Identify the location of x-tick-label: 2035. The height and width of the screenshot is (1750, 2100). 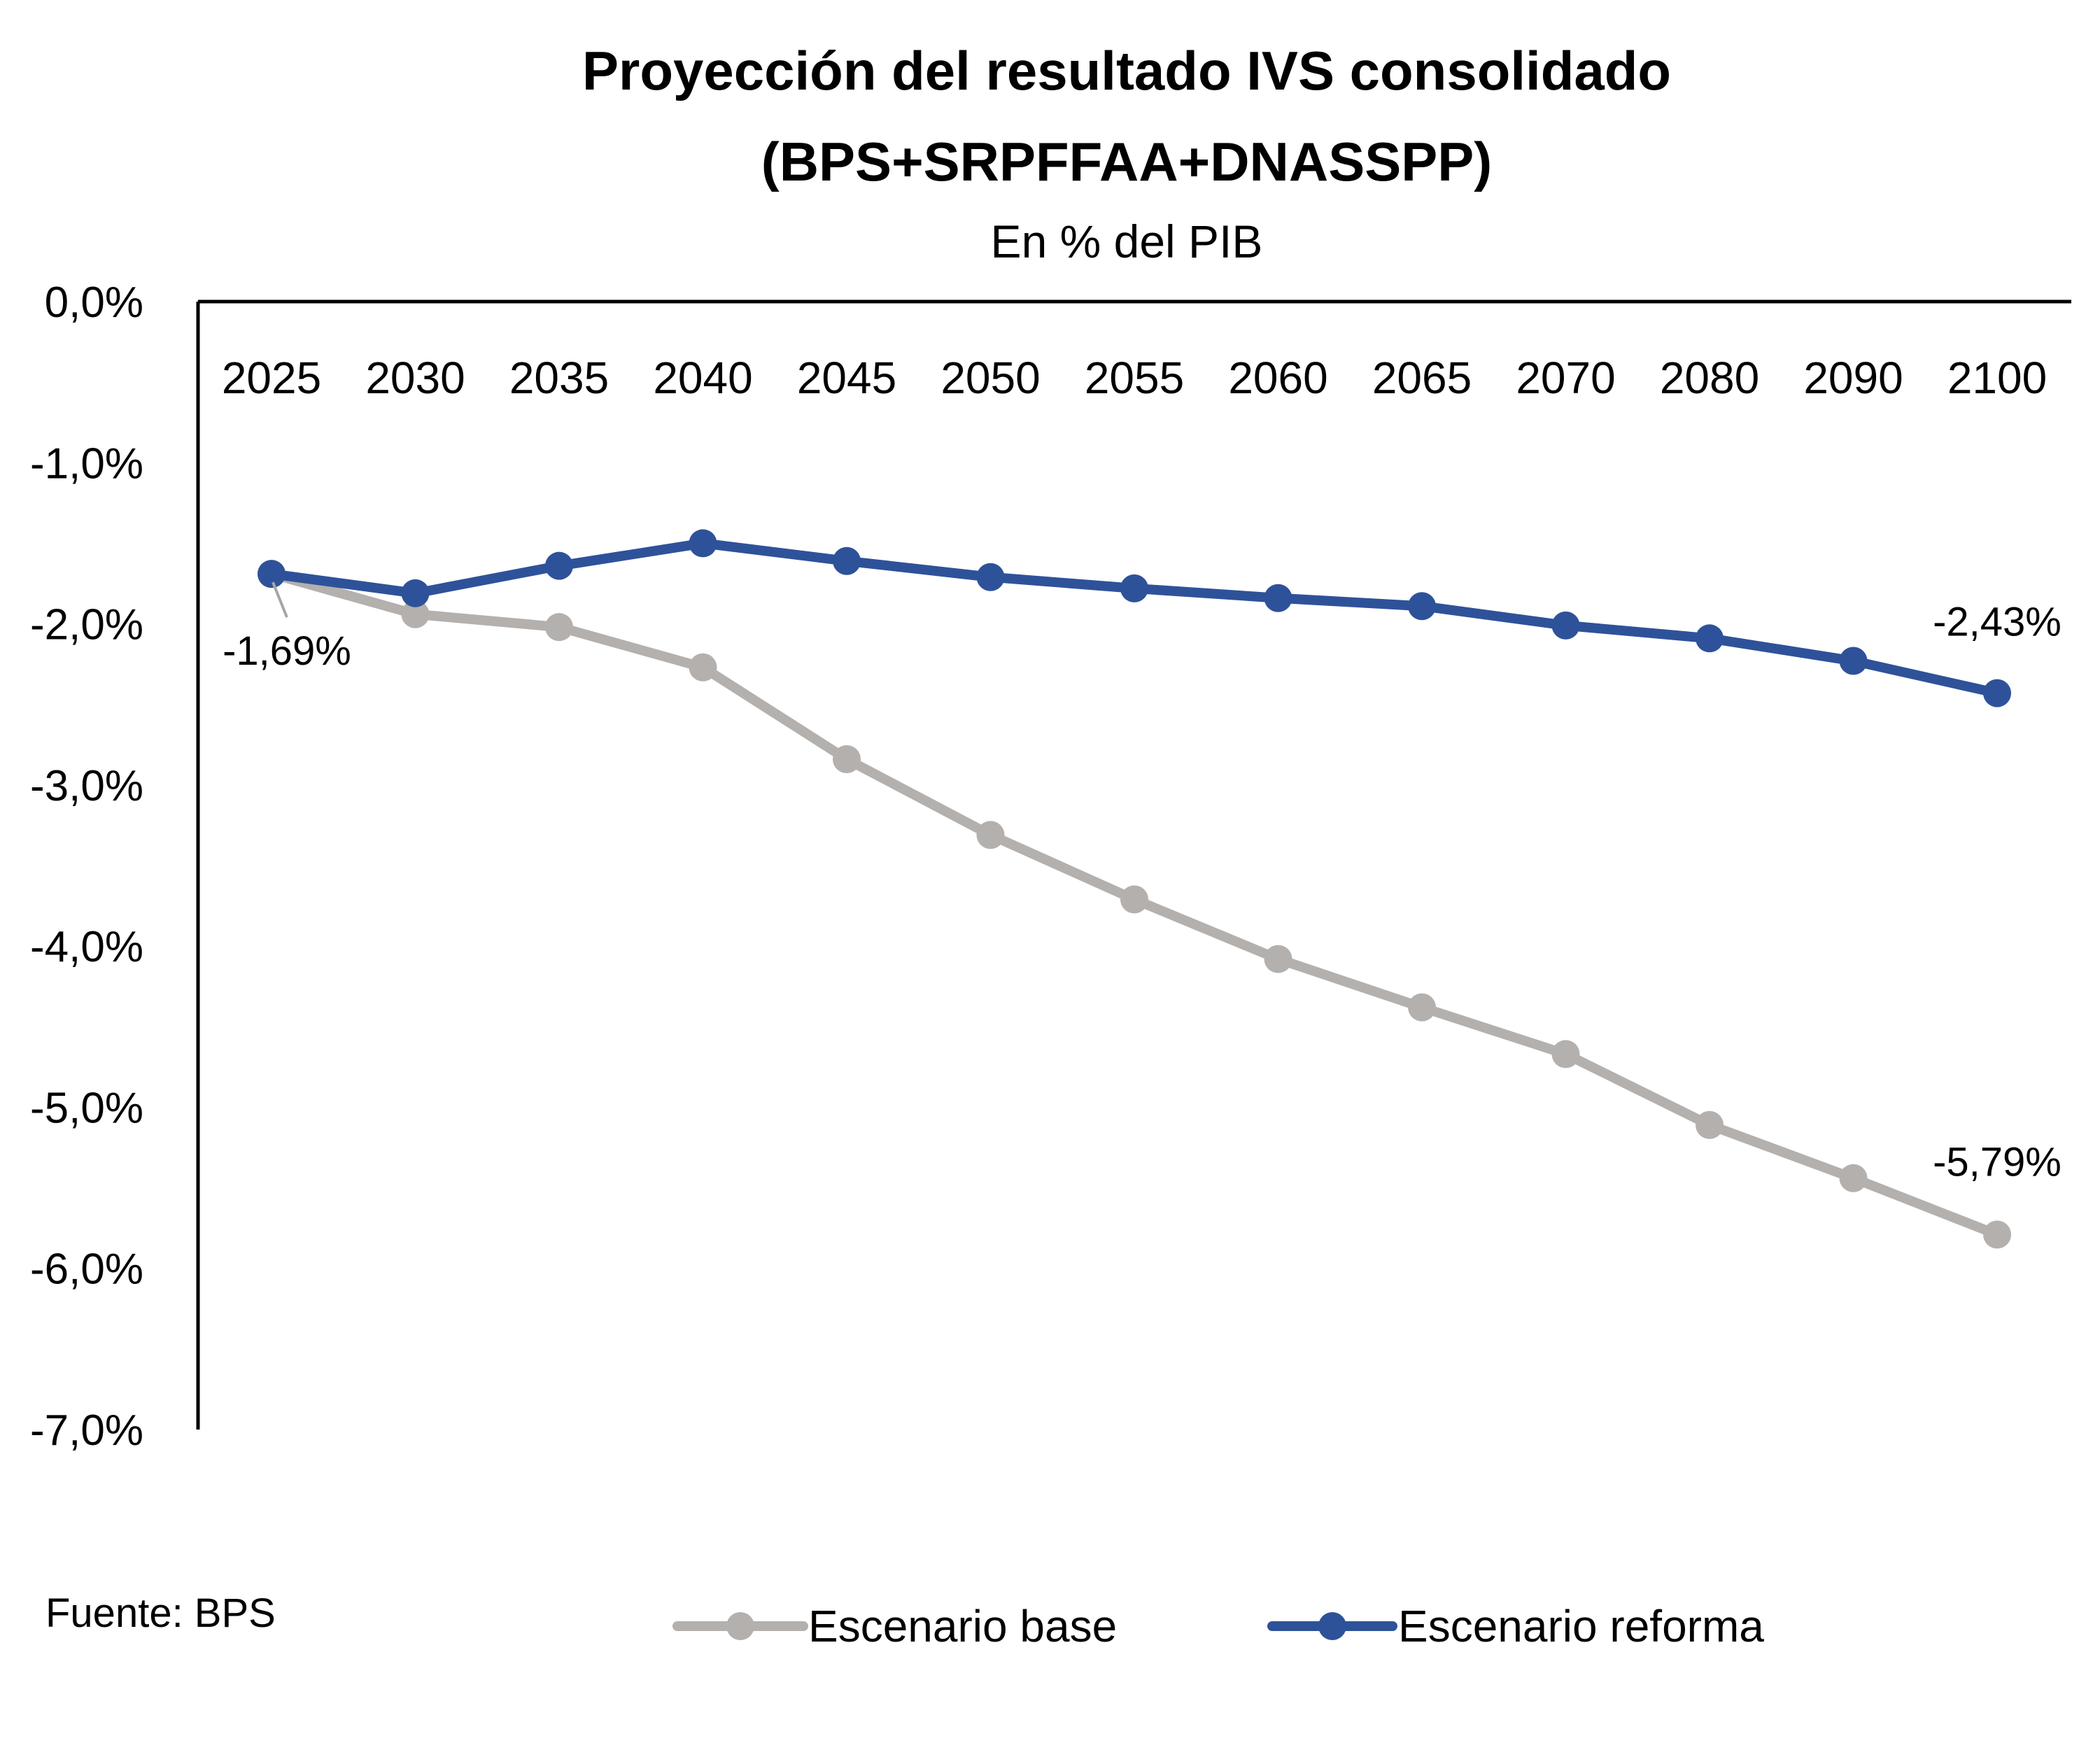
(559, 378).